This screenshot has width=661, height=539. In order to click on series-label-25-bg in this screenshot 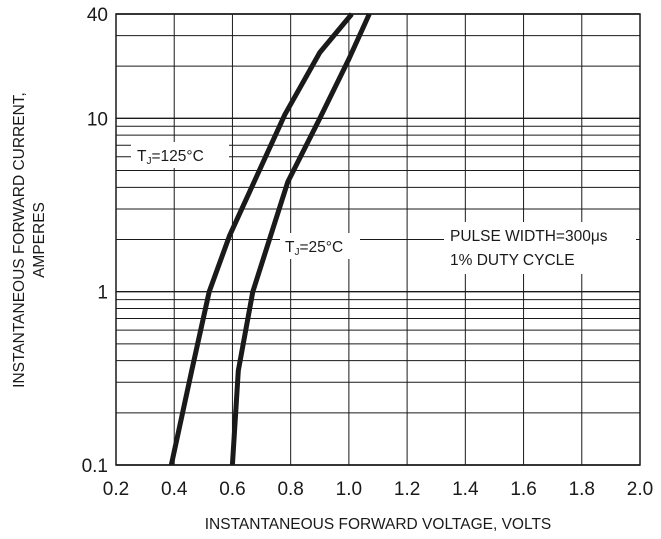, I will do `click(320, 246)`.